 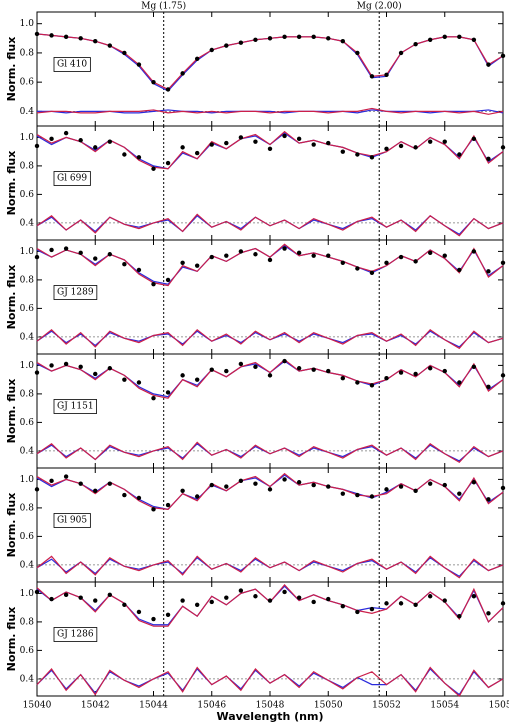 What do you see at coordinates (37, 706) in the screenshot?
I see `x-tick-label: 15040` at bounding box center [37, 706].